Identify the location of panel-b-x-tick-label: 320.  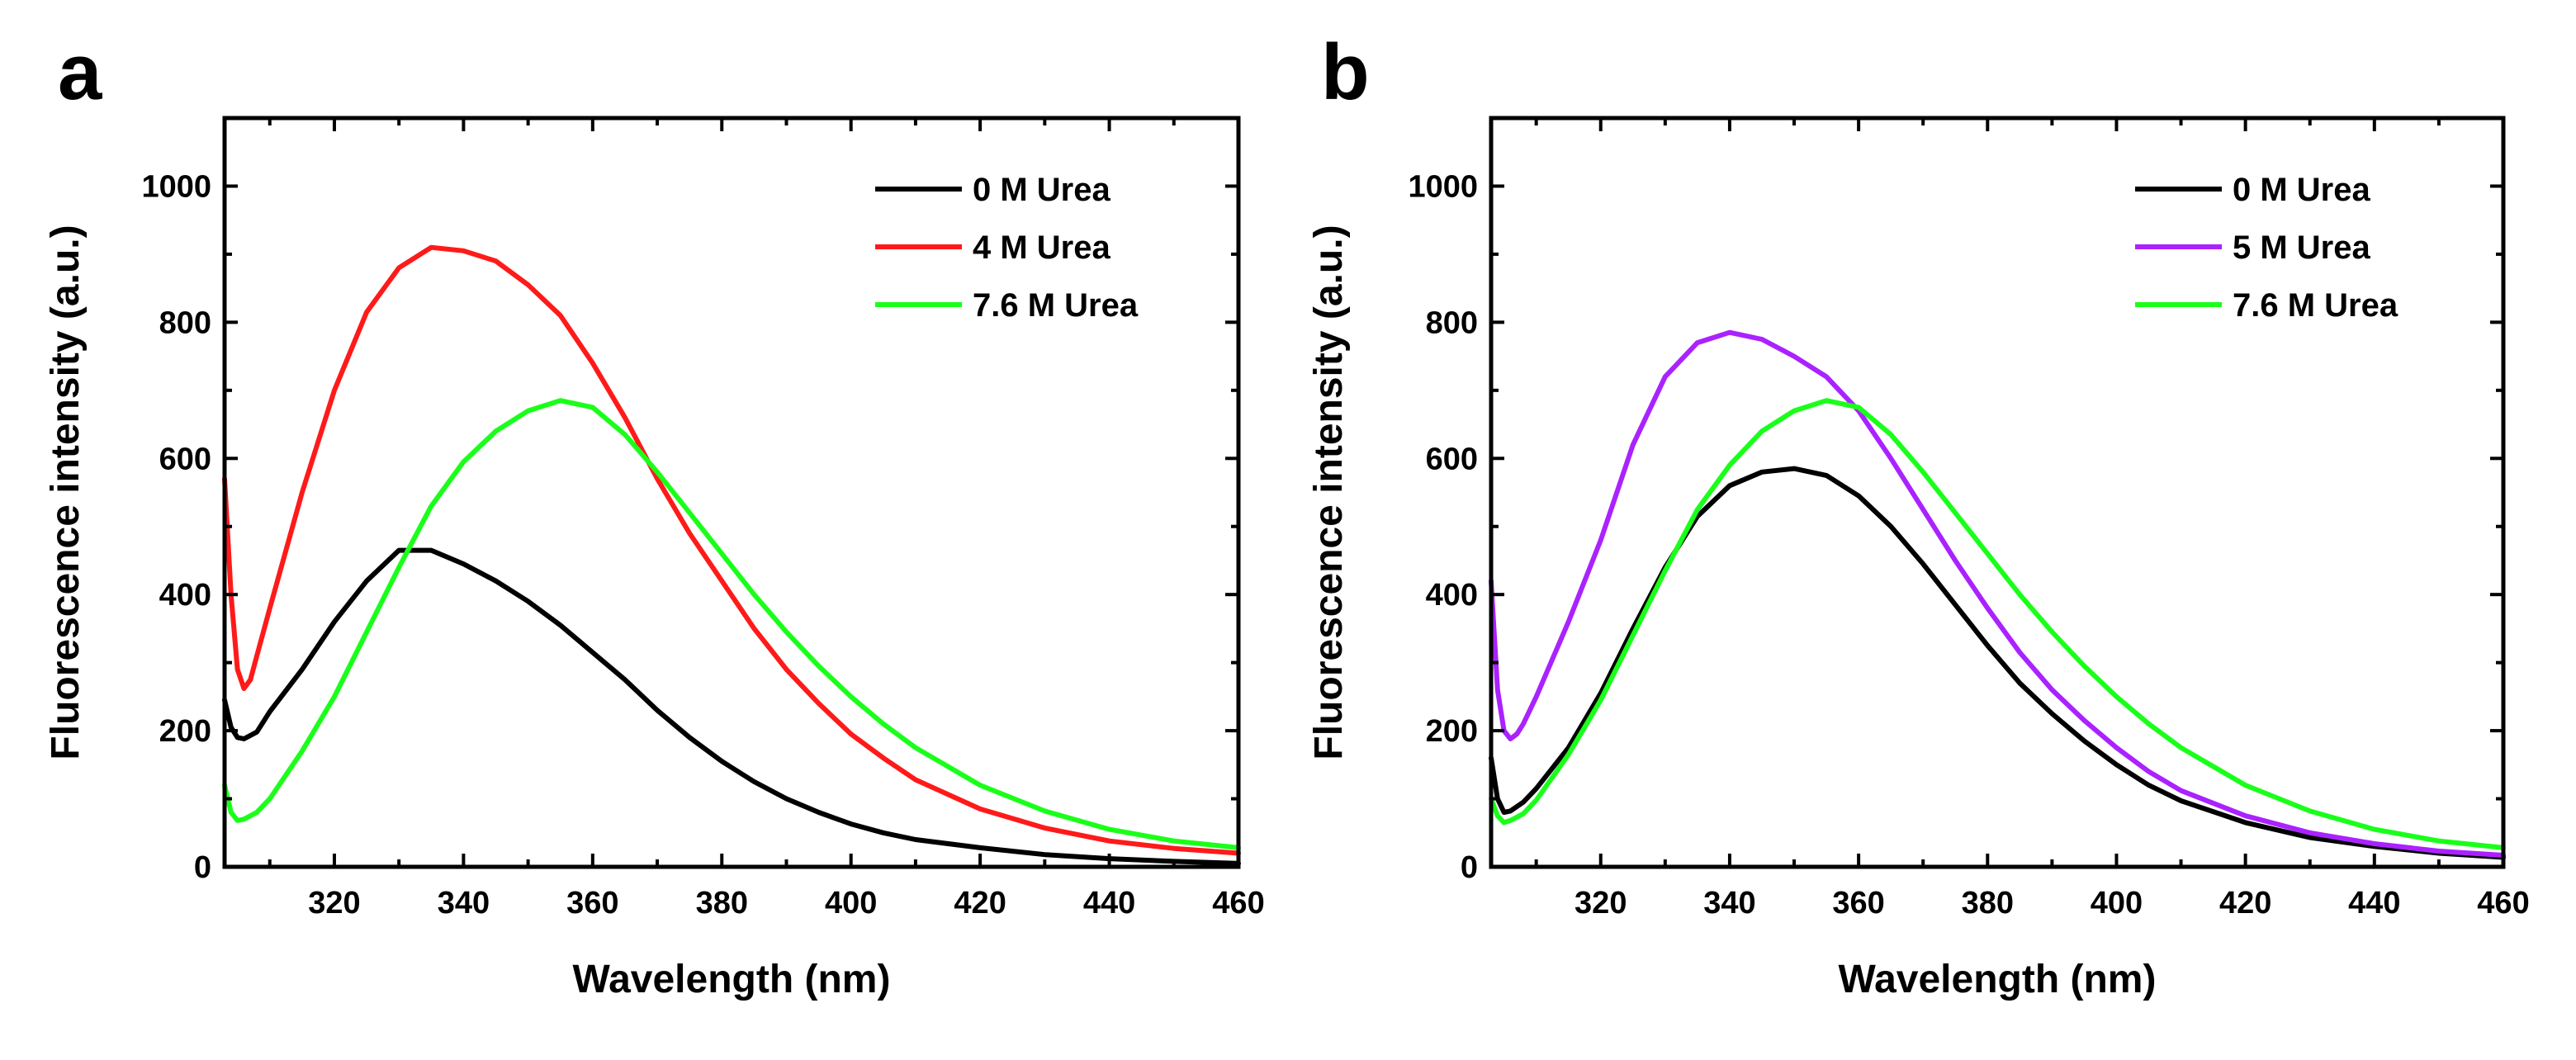
(1600, 903).